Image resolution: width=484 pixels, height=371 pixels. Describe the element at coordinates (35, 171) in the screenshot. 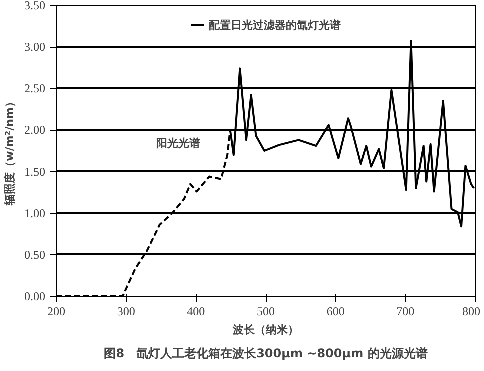

I see `y-tick-label: 1.50` at that location.